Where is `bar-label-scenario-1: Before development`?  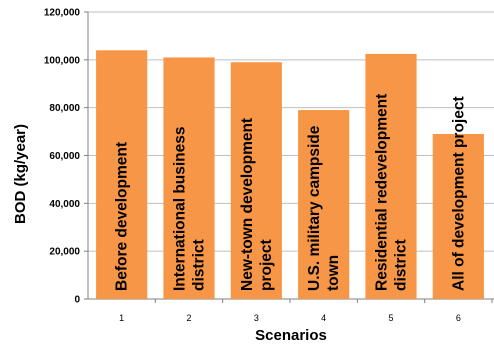 bar-label-scenario-1: Before development is located at coordinates (122, 216).